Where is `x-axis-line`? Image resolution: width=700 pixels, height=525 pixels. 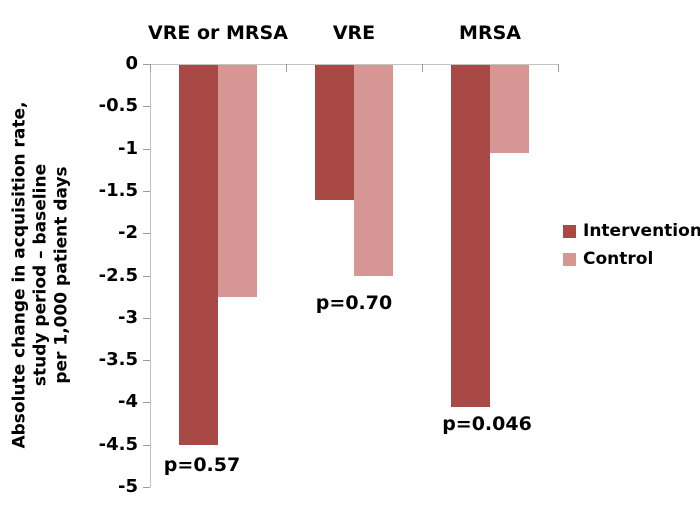 x-axis-line is located at coordinates (354, 64).